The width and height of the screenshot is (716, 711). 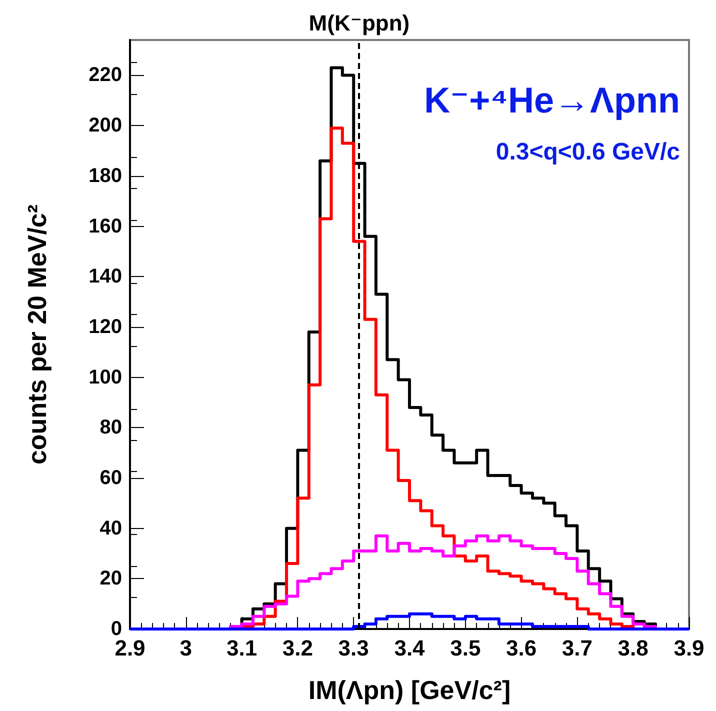 What do you see at coordinates (111, 528) in the screenshot?
I see `y-tick-label: 40` at bounding box center [111, 528].